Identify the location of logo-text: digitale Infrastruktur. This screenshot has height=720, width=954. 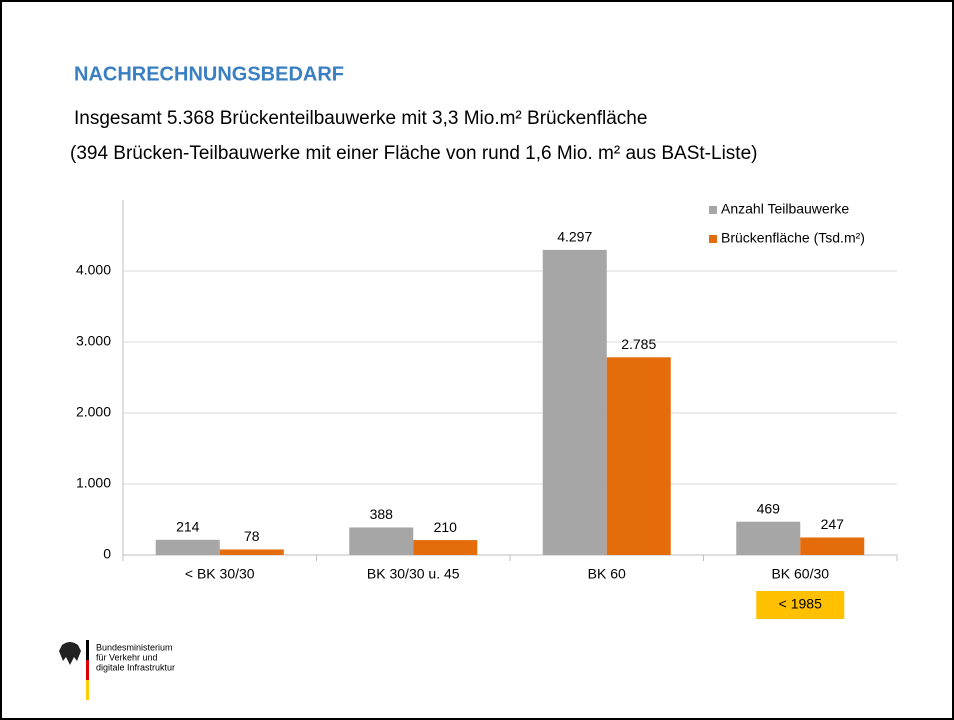
(135, 667).